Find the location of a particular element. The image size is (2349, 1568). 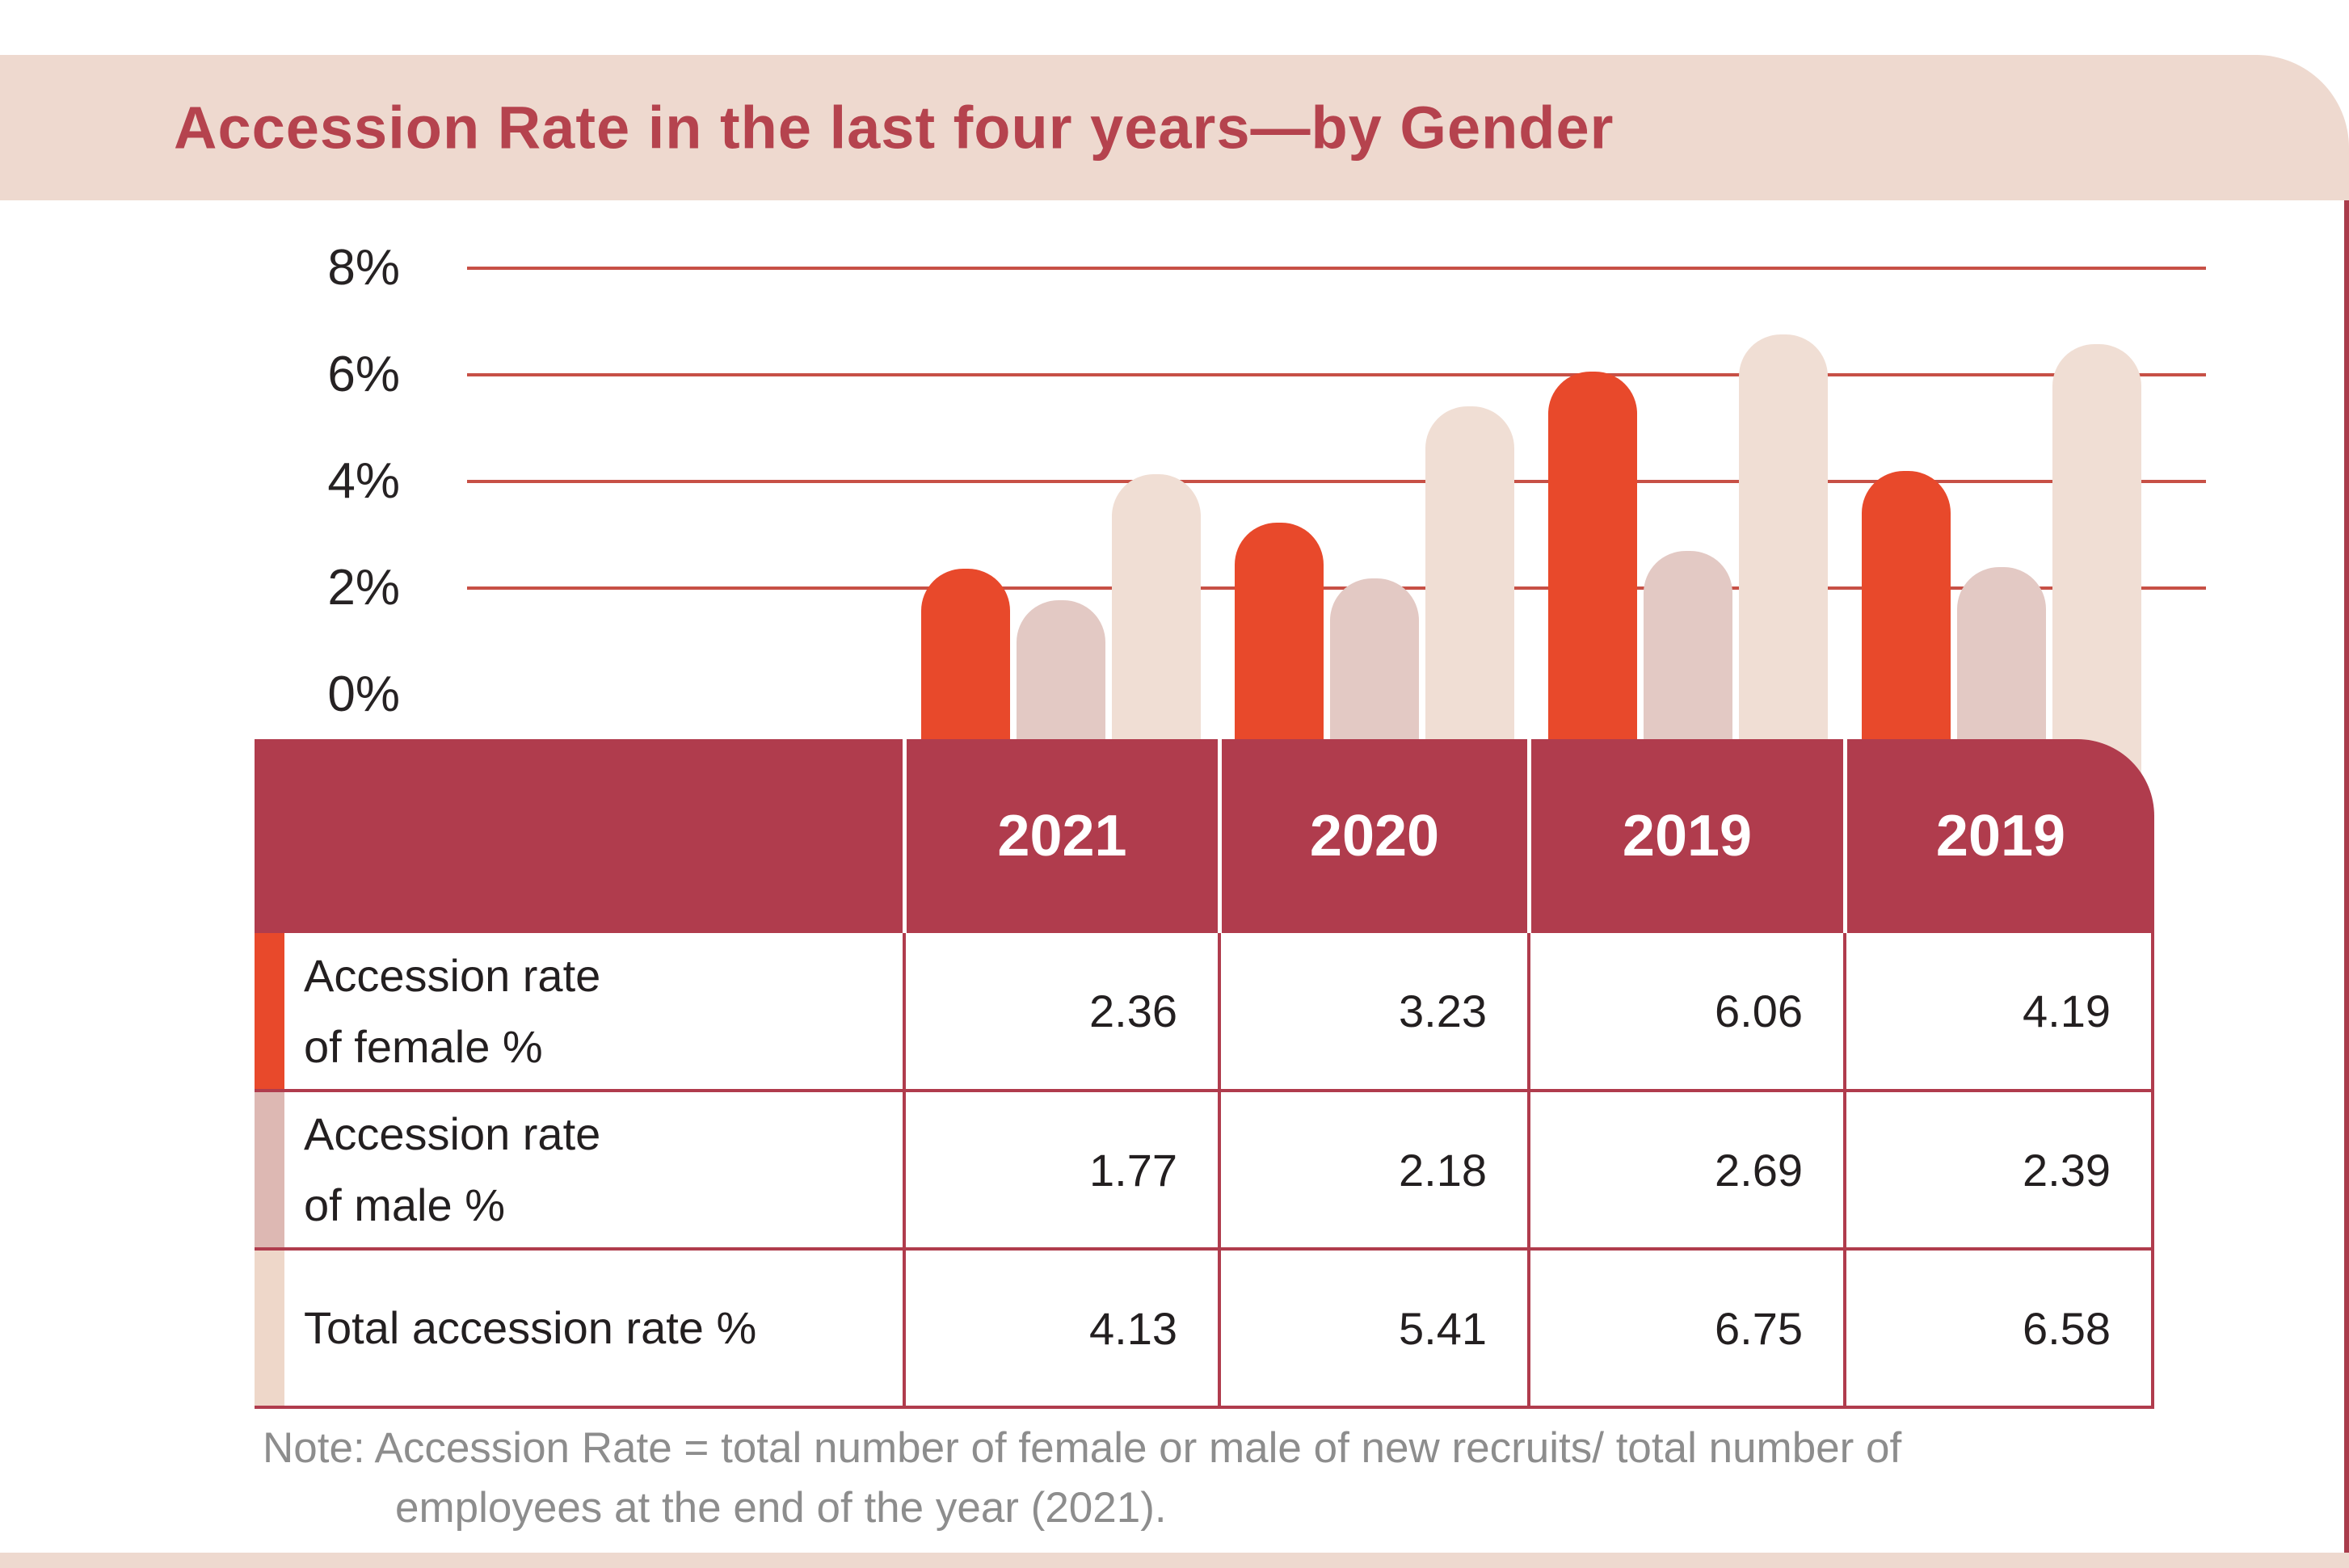

table-header-row: 2021 2020 2019 2019 is located at coordinates (1204, 836).